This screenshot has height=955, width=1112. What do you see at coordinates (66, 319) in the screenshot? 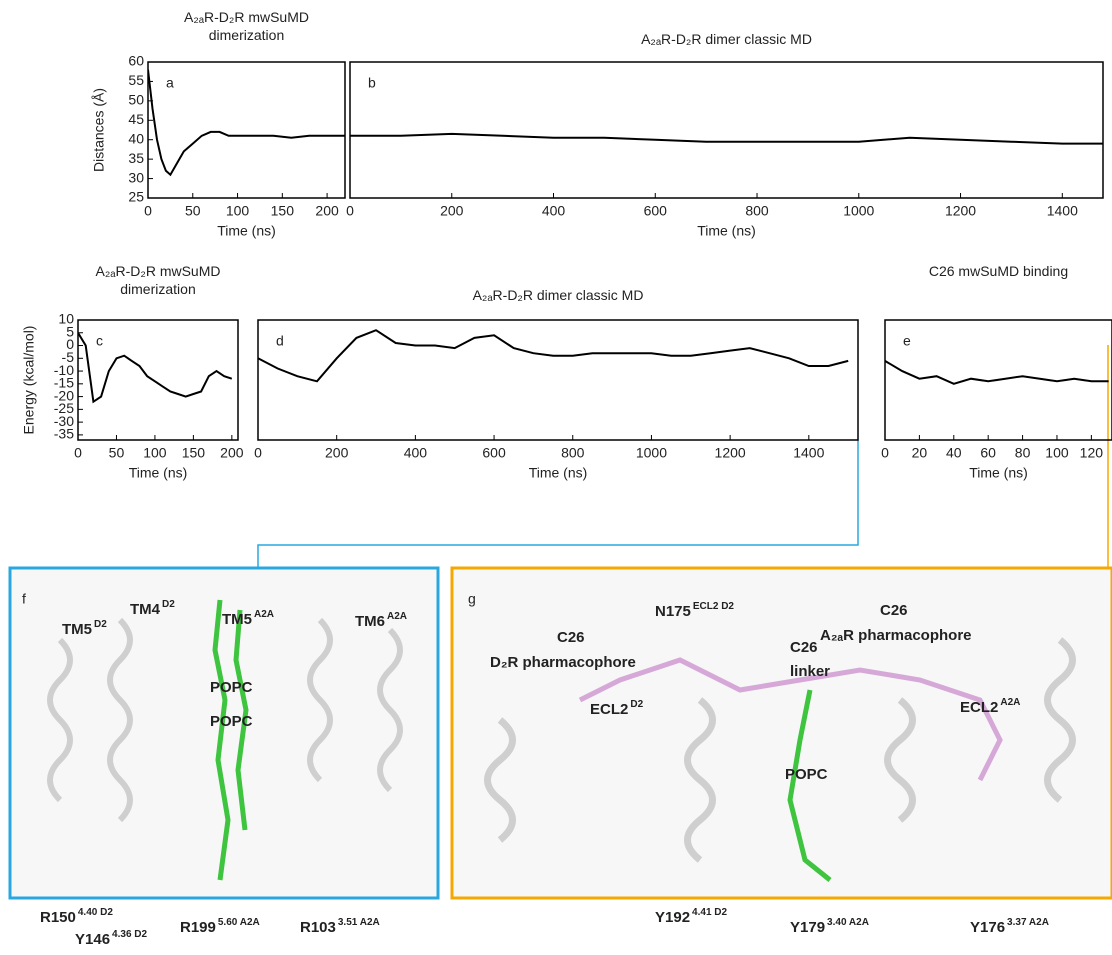
I see `y-tick-label: 10` at bounding box center [66, 319].